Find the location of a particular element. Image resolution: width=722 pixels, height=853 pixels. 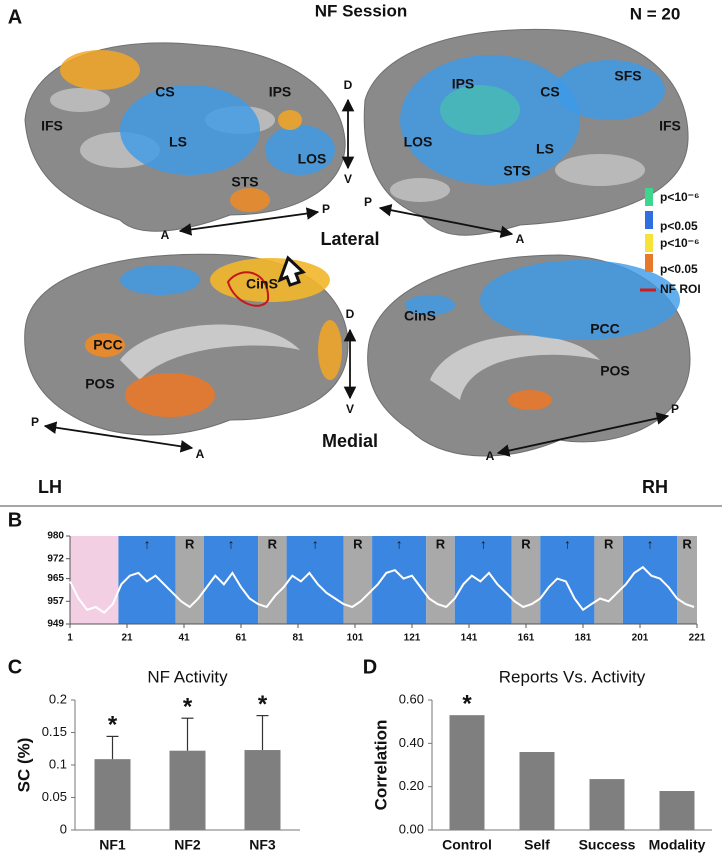

n-label: N = 20 is located at coordinates (655, 13).